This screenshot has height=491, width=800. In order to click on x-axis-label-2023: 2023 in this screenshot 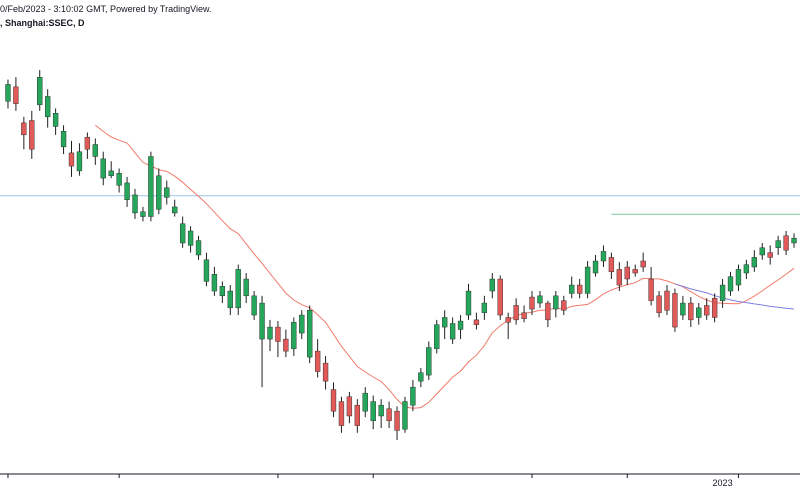, I will do `click(723, 483)`.